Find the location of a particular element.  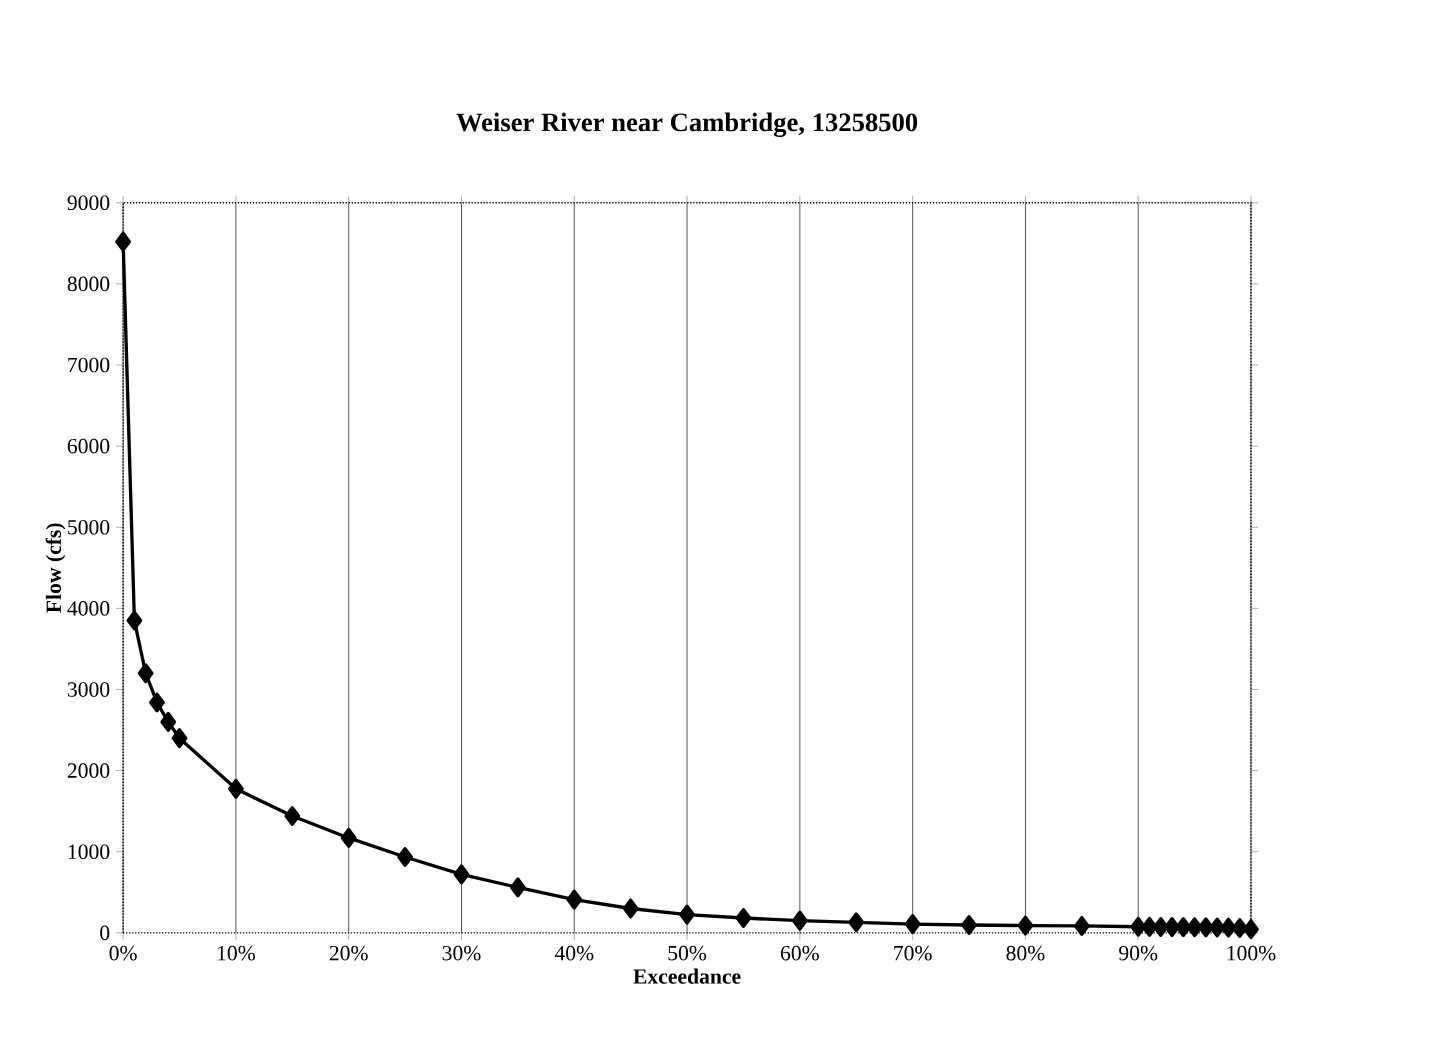

y-axis-title: Flow (cfs) is located at coordinates (55, 568).